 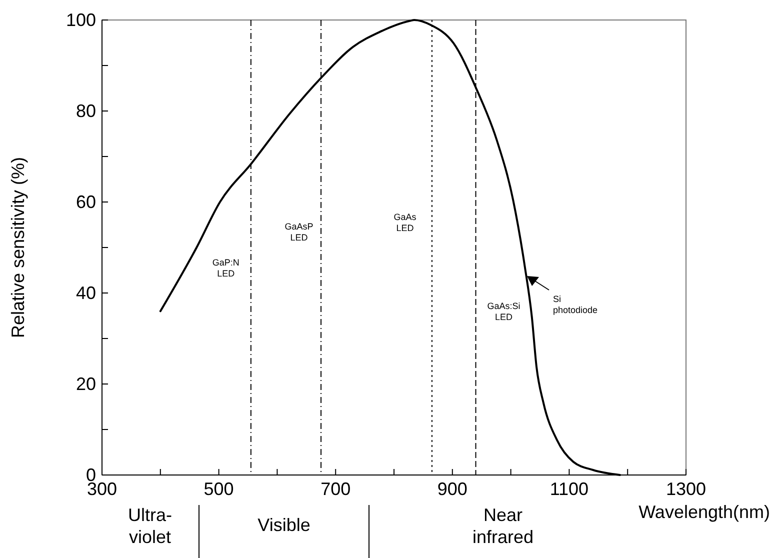 What do you see at coordinates (686, 489) in the screenshot?
I see `x-tick-label: 1300` at bounding box center [686, 489].